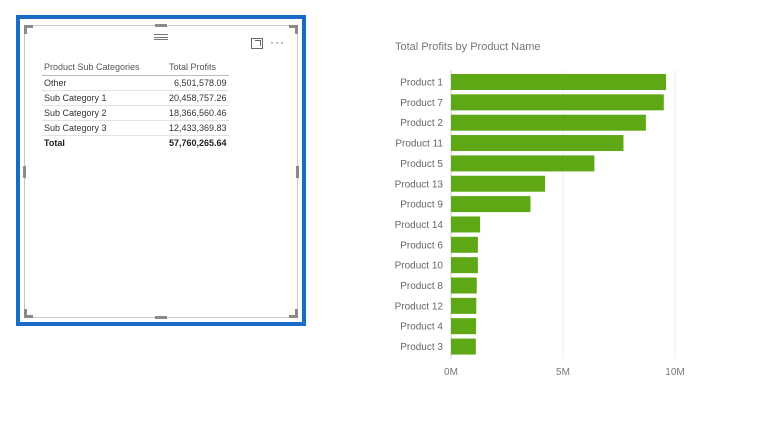 This screenshot has height=423, width=771. I want to click on row-category: Sub Category 2, so click(98, 113).